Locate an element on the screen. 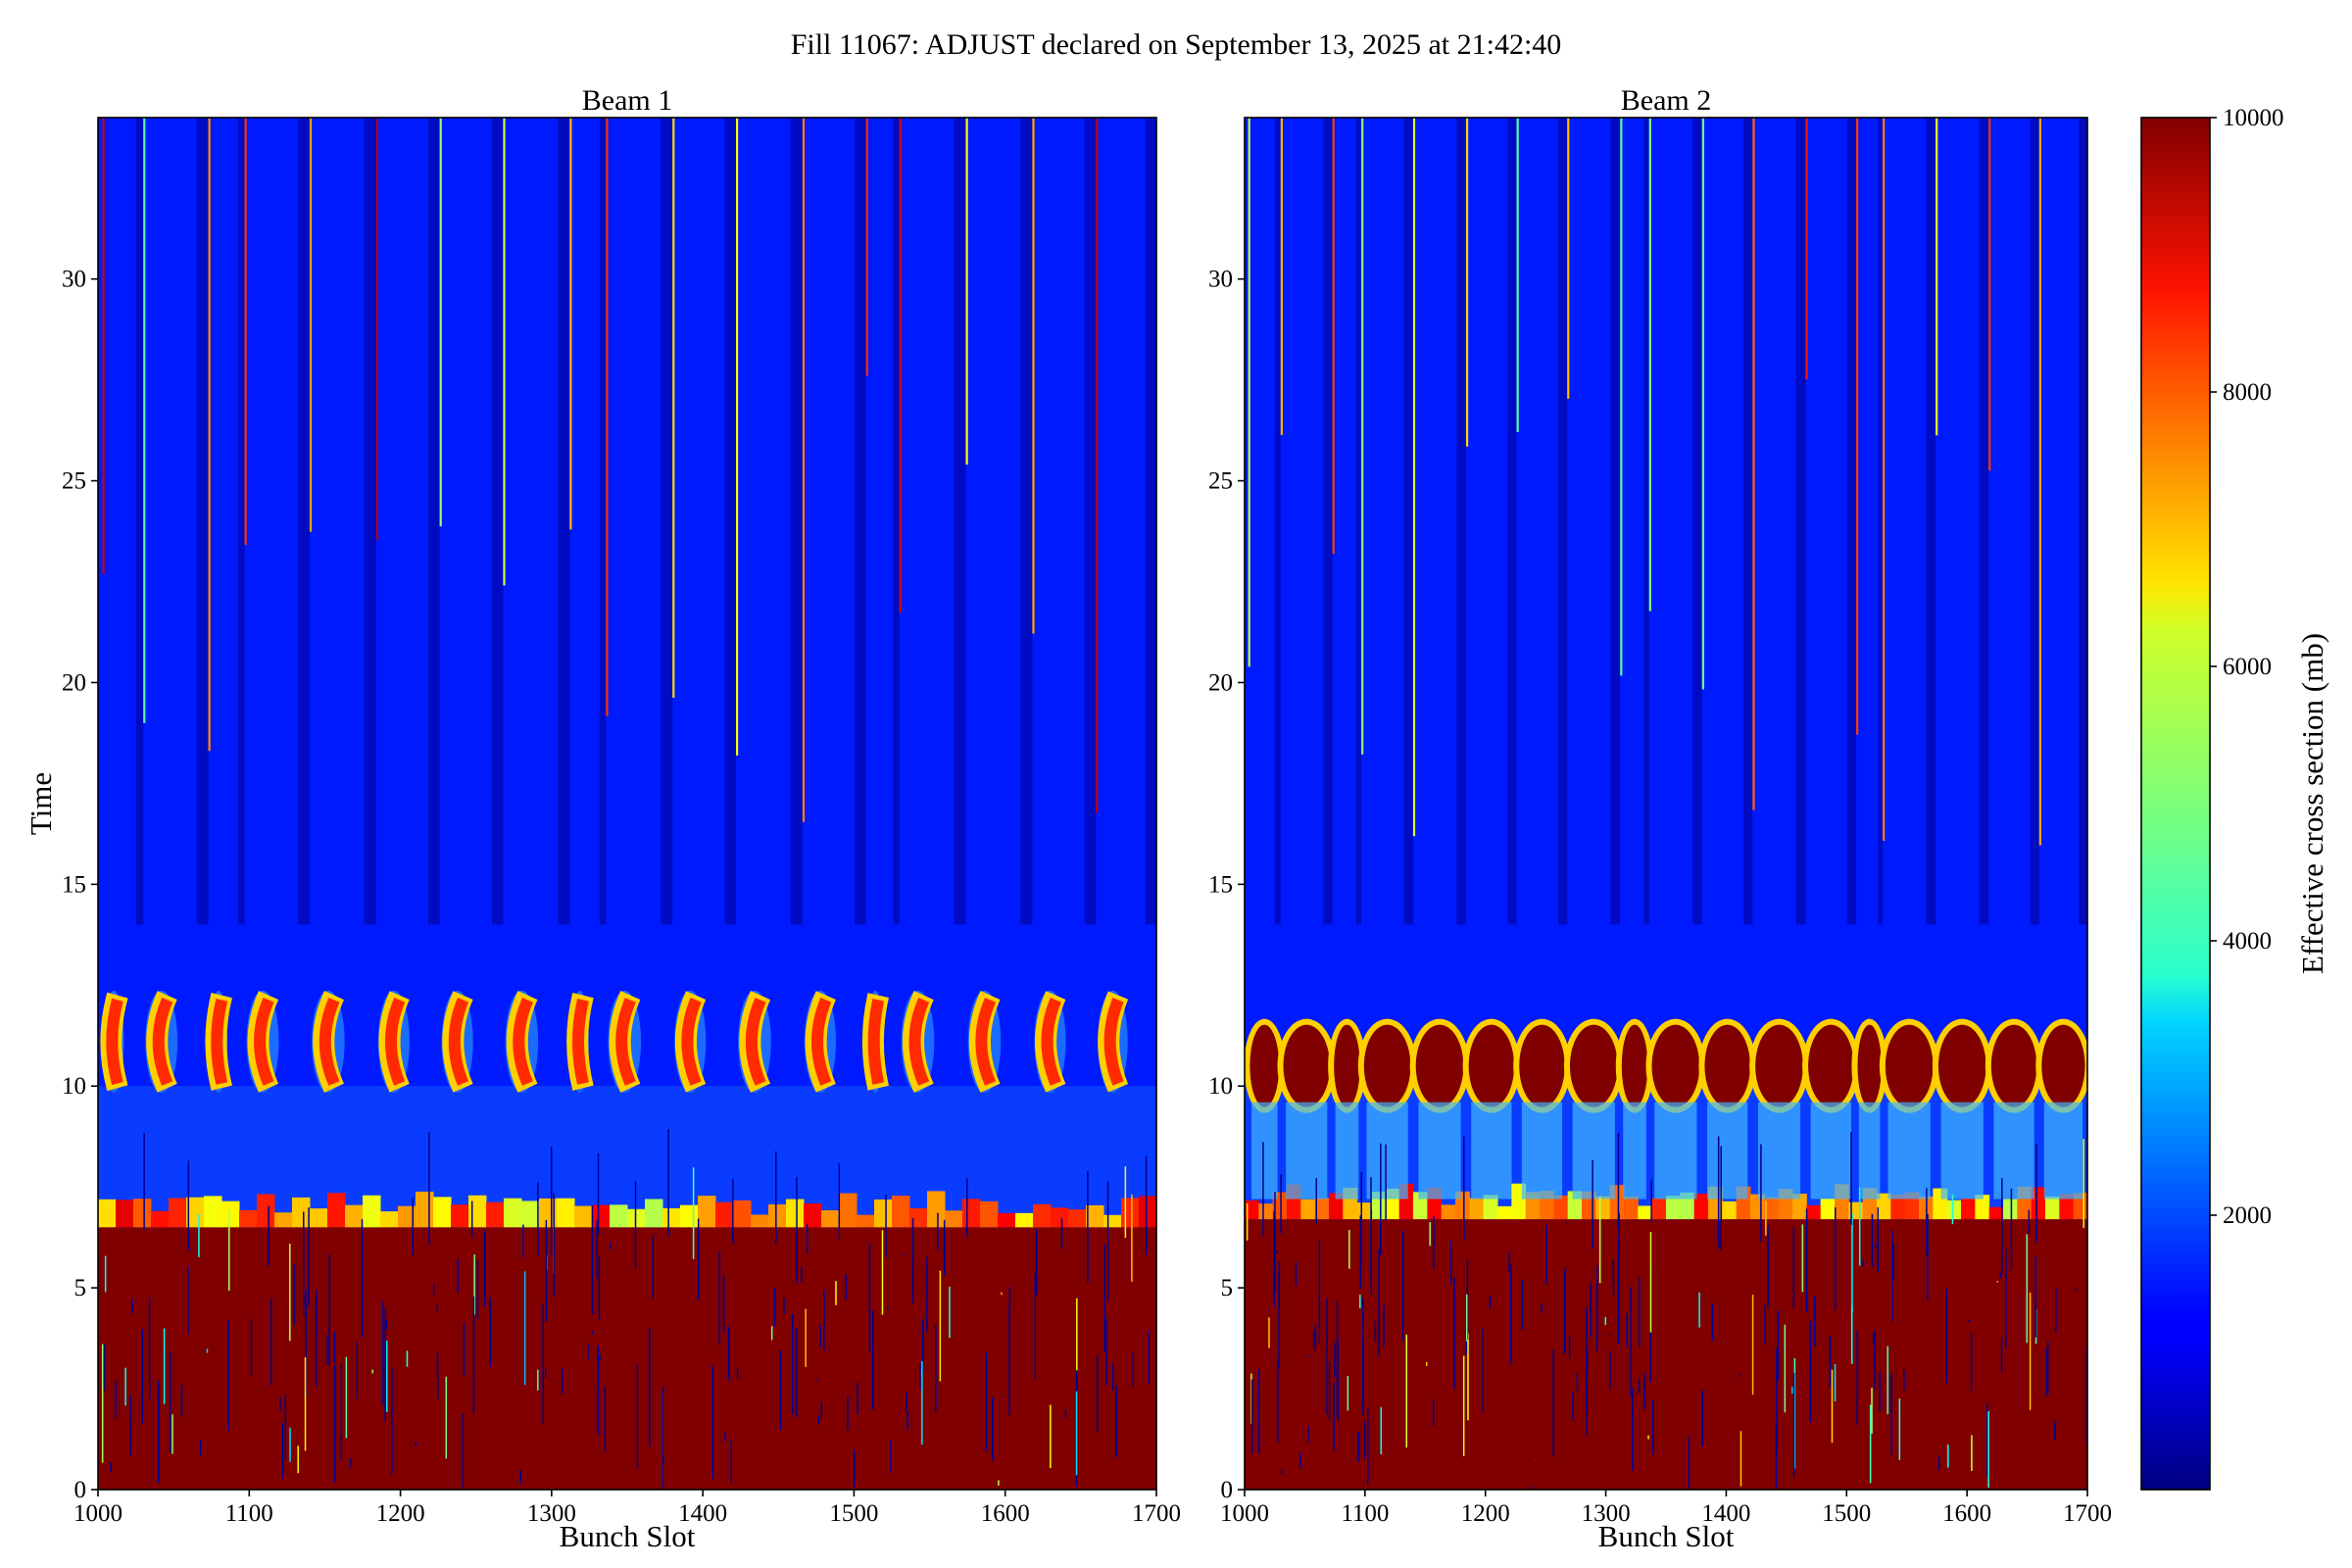 This screenshot has width=2352, height=1568. beam1-xtick-label: 1200 is located at coordinates (400, 1513).